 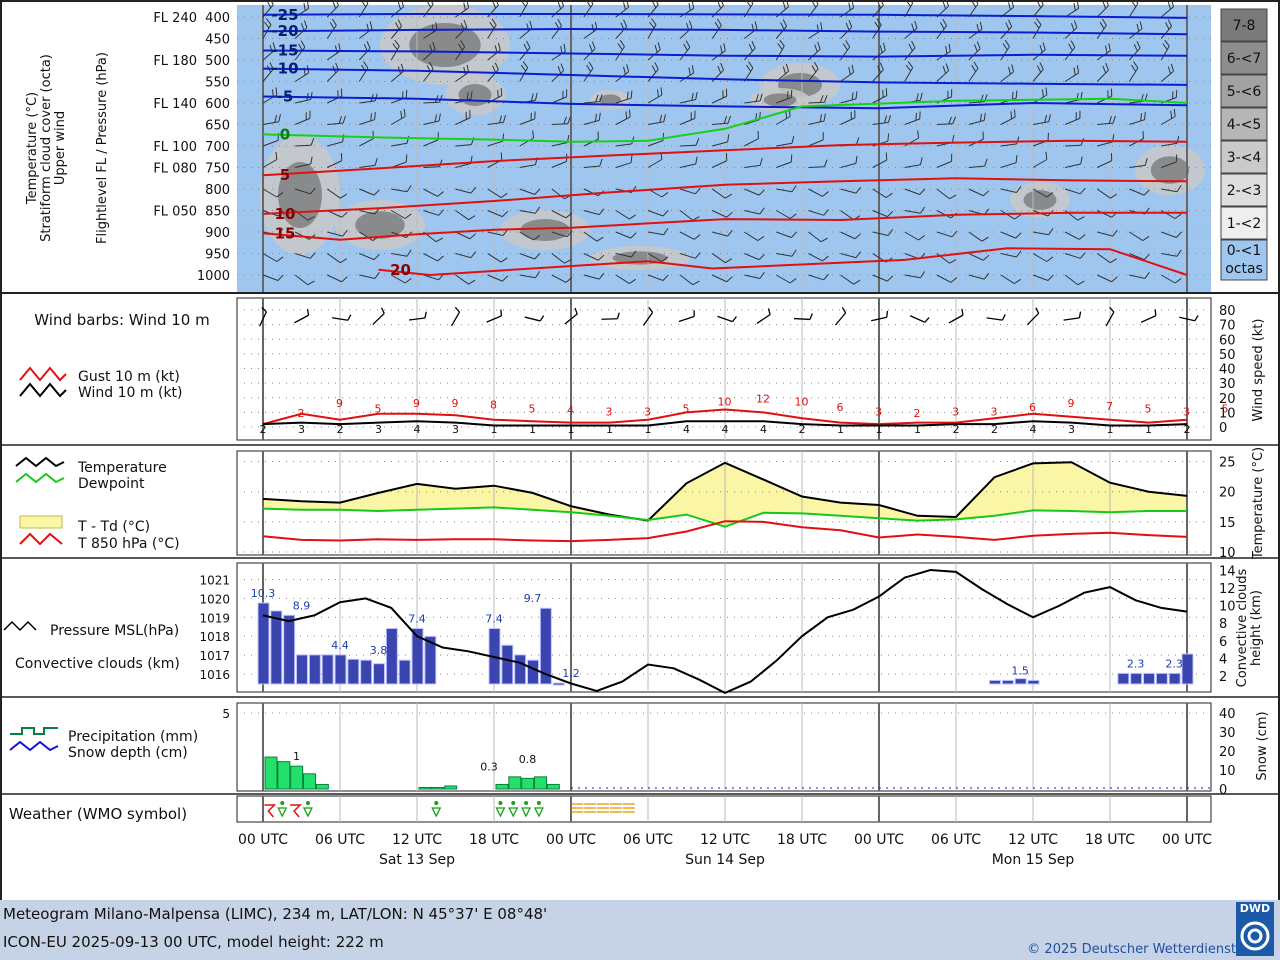 What do you see at coordinates (301, 413) in the screenshot?
I see `gust-value: 2` at bounding box center [301, 413].